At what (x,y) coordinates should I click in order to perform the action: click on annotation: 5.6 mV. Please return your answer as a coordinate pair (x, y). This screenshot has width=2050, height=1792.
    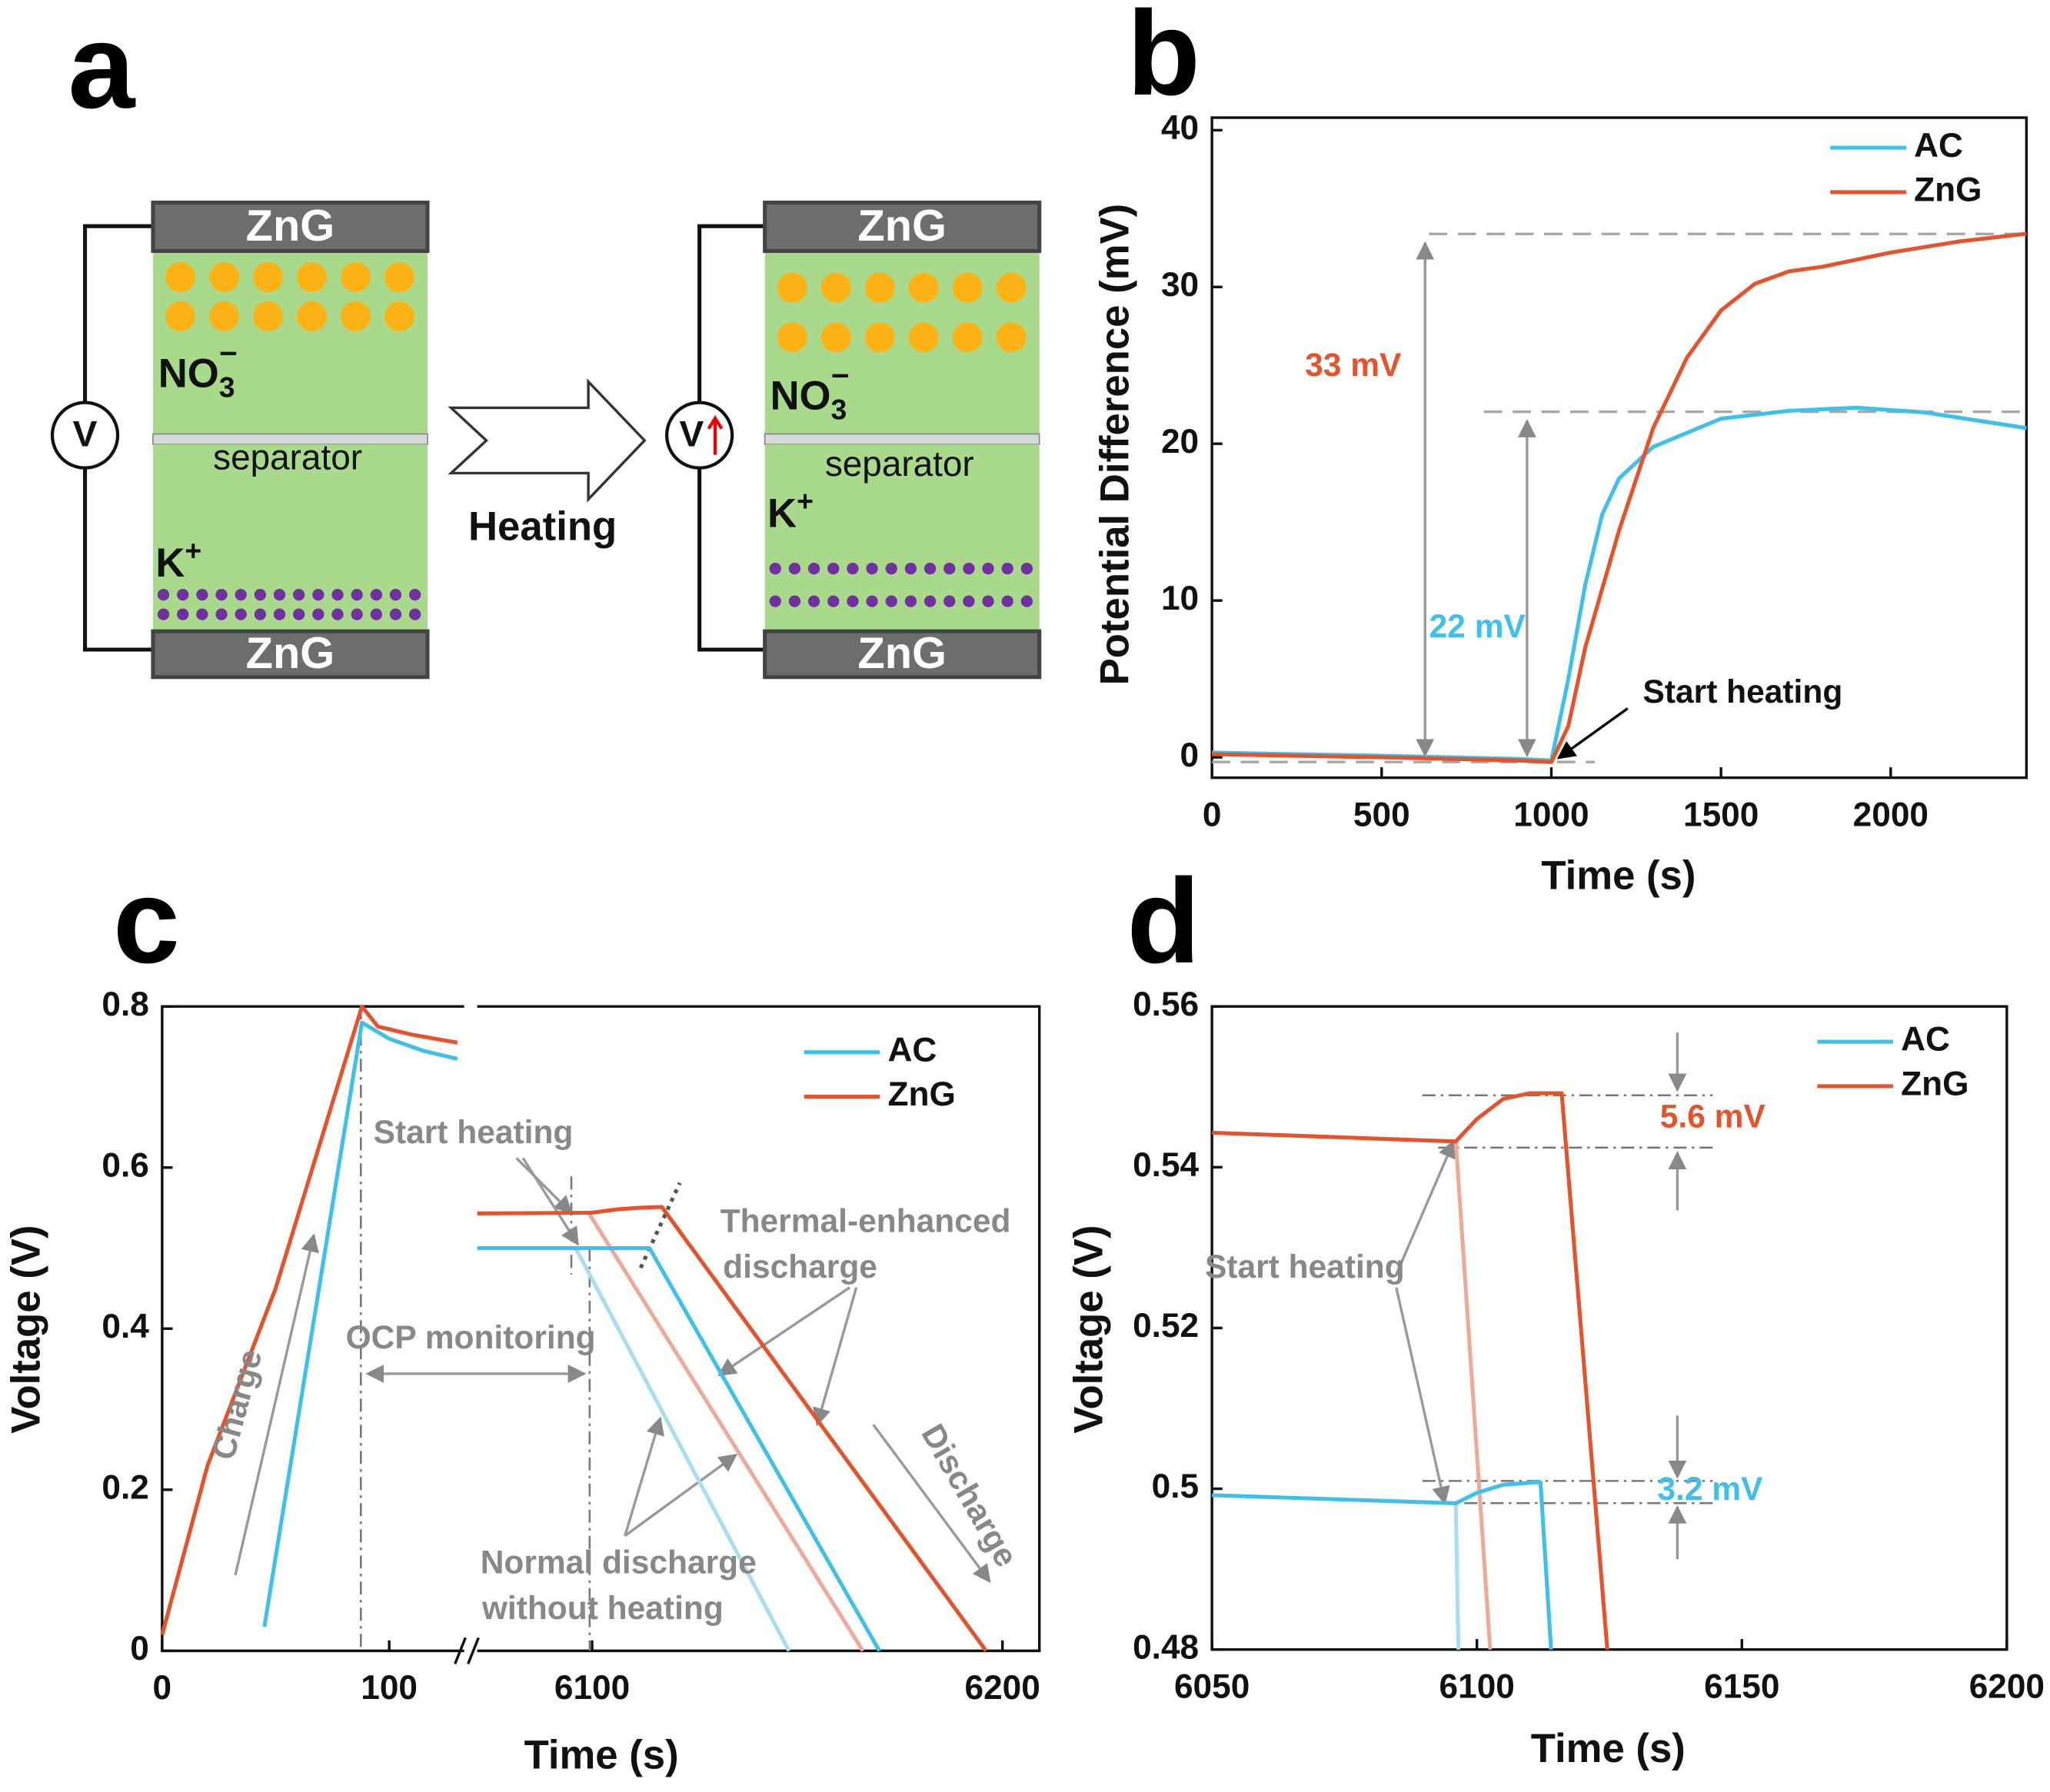
    Looking at the image, I should click on (1713, 1117).